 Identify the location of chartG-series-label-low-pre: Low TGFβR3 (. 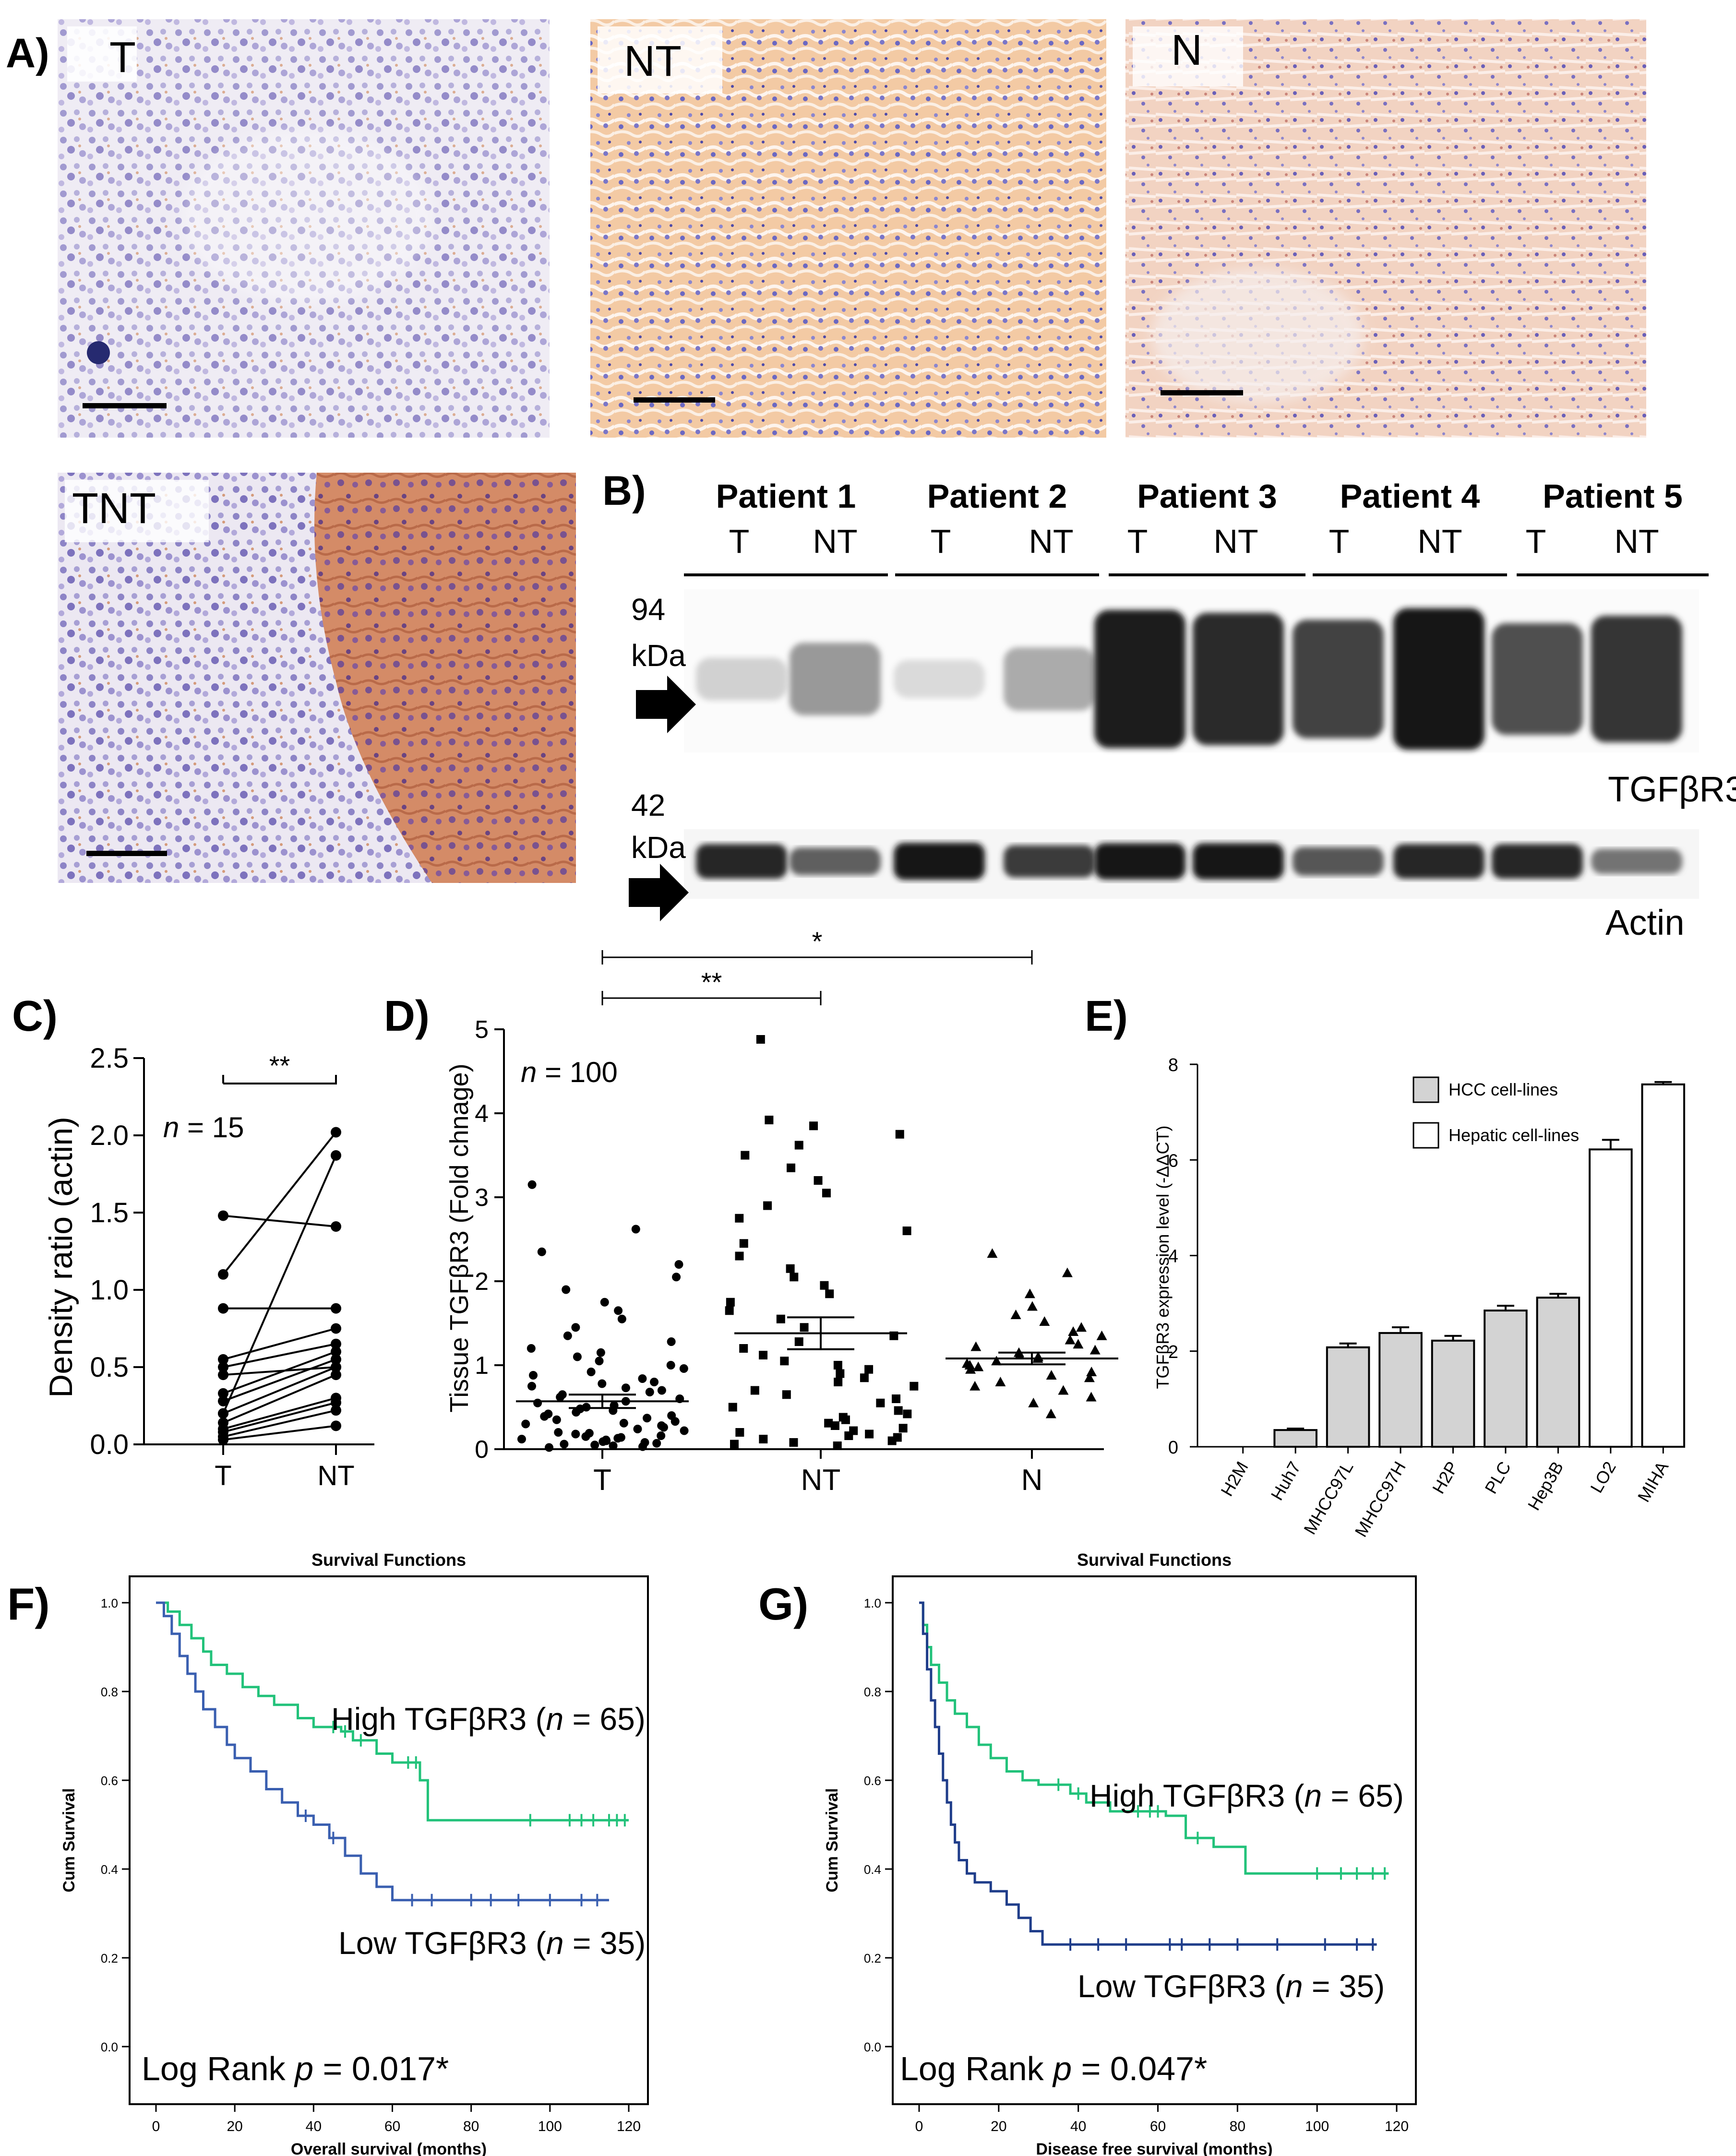
(1181, 1986).